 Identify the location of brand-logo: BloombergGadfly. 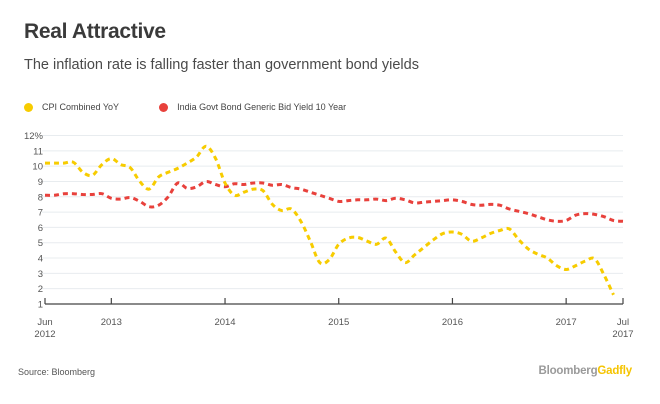
(586, 371).